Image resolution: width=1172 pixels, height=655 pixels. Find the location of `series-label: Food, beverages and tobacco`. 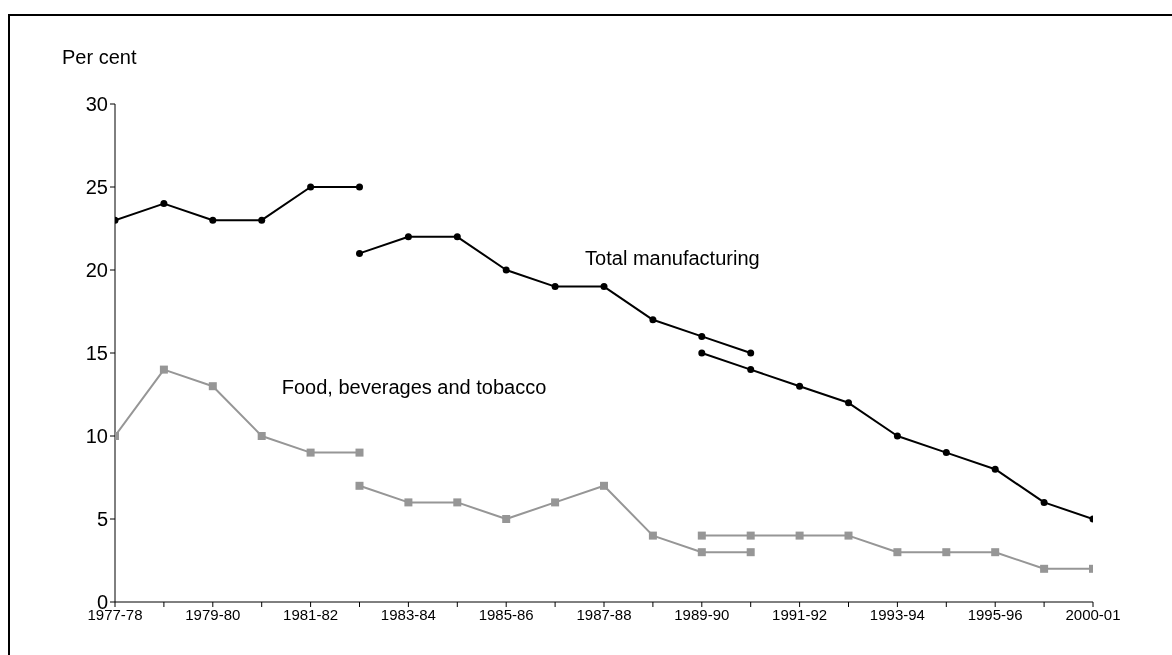

series-label: Food, beverages and tobacco is located at coordinates (414, 387).